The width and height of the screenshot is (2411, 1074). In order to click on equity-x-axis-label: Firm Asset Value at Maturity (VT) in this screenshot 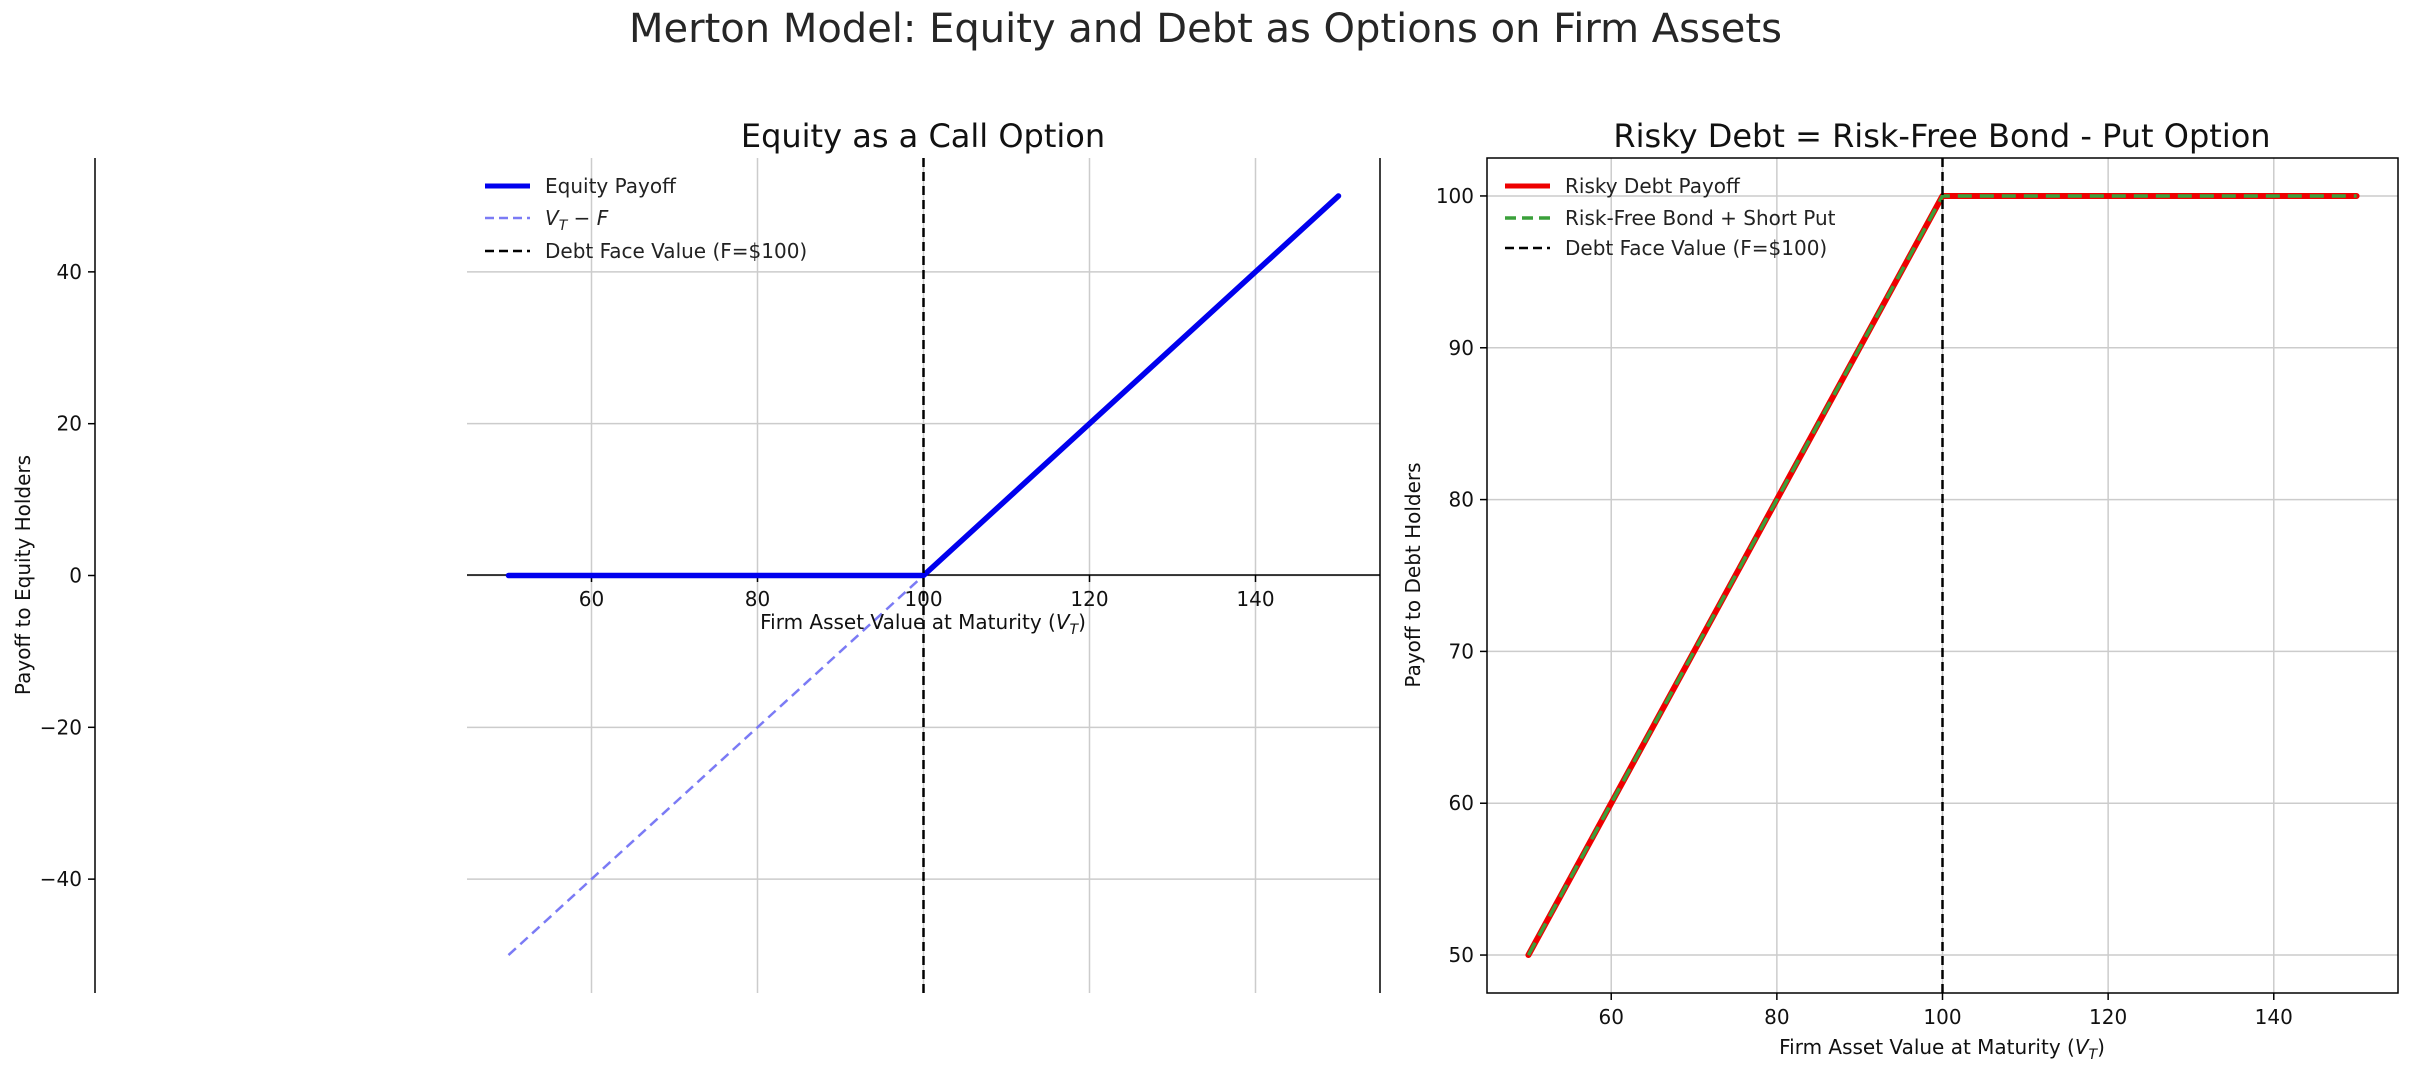, I will do `click(923, 624)`.